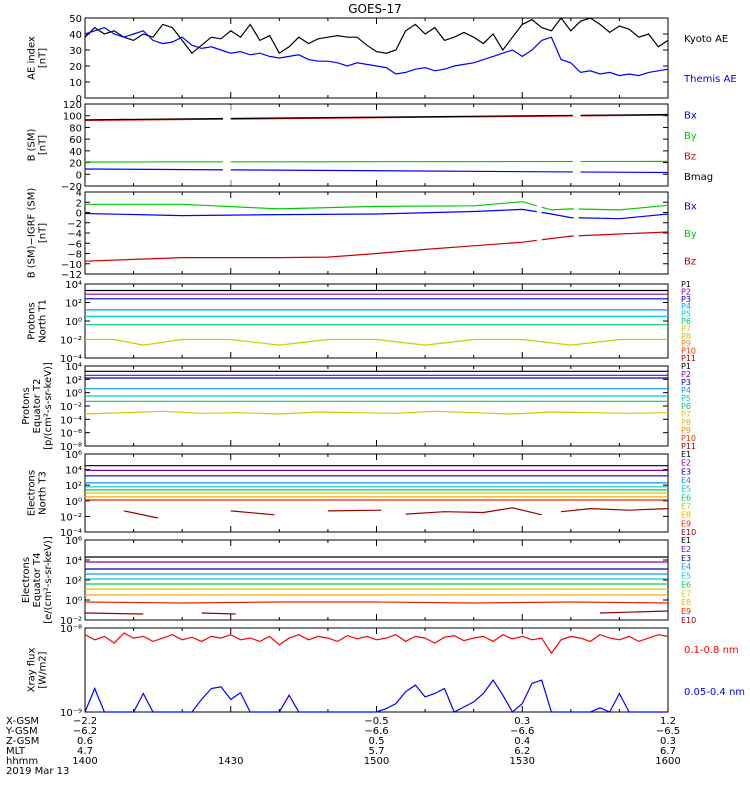 Image resolution: width=750 pixels, height=800 pixels. What do you see at coordinates (75, 83) in the screenshot?
I see `y-tick-label: 10` at bounding box center [75, 83].